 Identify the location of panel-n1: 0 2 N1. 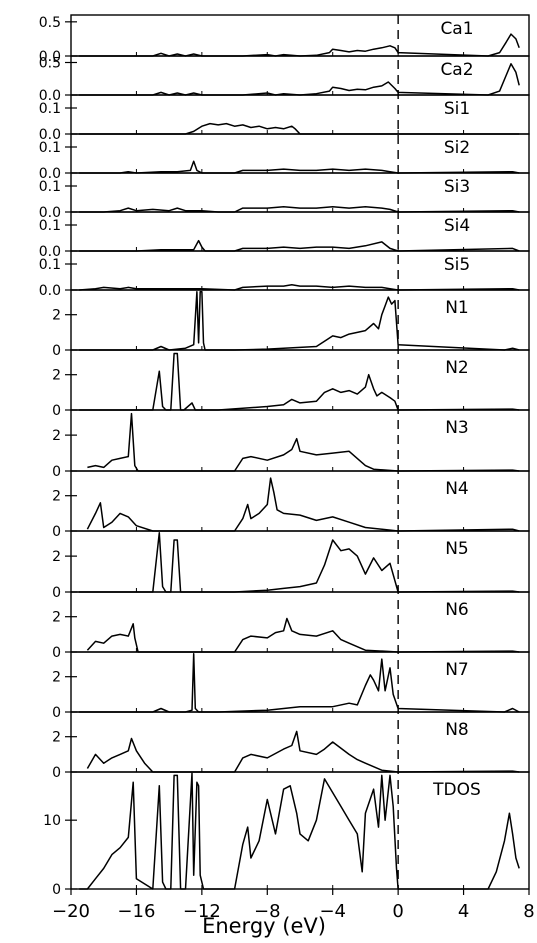
(291, 324).